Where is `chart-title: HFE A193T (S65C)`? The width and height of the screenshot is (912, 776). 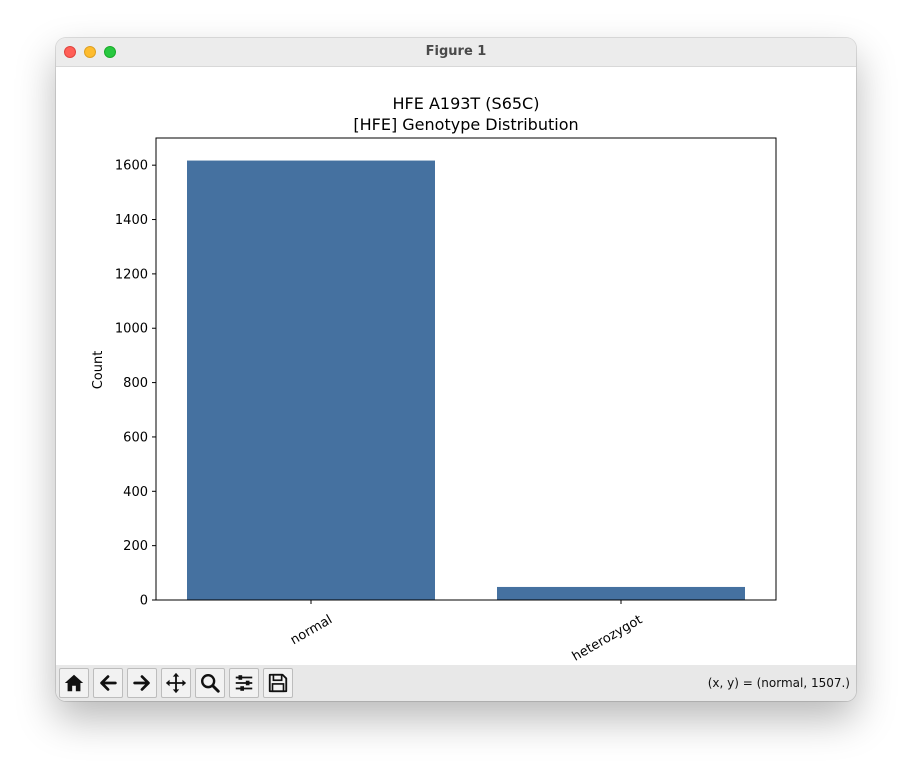 chart-title: HFE A193T (S65C) is located at coordinates (466, 103).